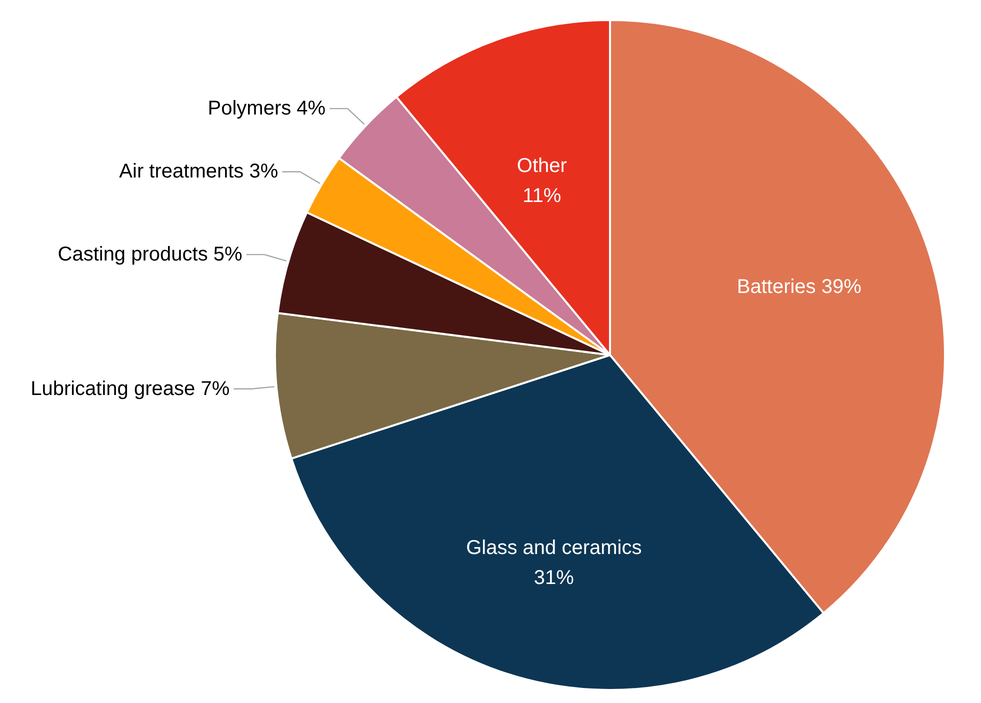  What do you see at coordinates (130, 389) in the screenshot?
I see `slice-label: Lubricating grease 7%` at bounding box center [130, 389].